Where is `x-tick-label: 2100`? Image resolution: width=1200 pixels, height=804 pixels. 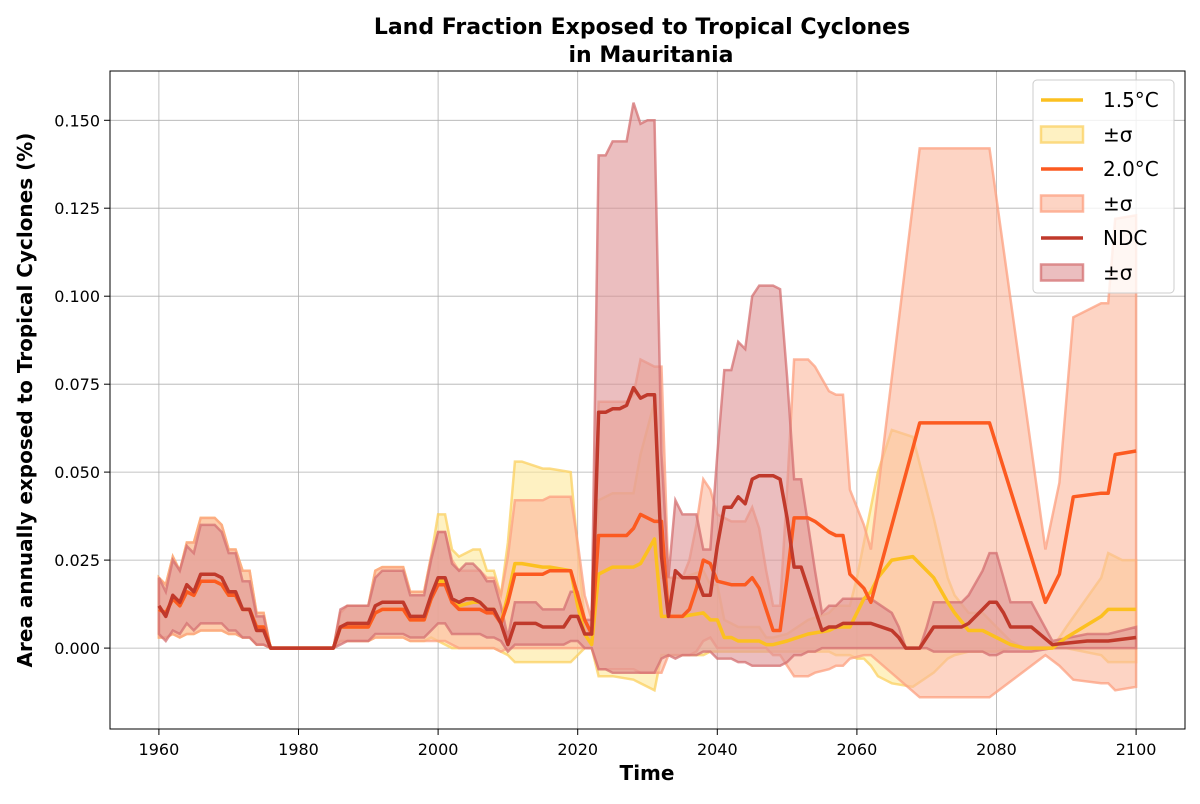
x-tick-label: 2100 is located at coordinates (1136, 749).